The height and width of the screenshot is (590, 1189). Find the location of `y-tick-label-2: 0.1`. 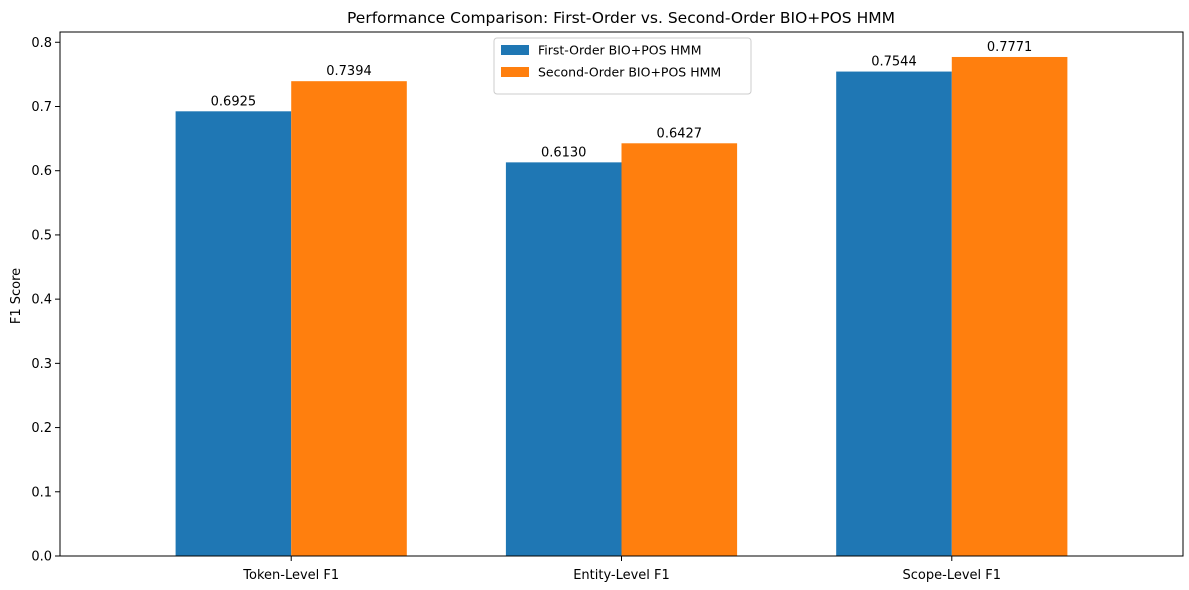

y-tick-label-2: 0.1 is located at coordinates (41, 492).